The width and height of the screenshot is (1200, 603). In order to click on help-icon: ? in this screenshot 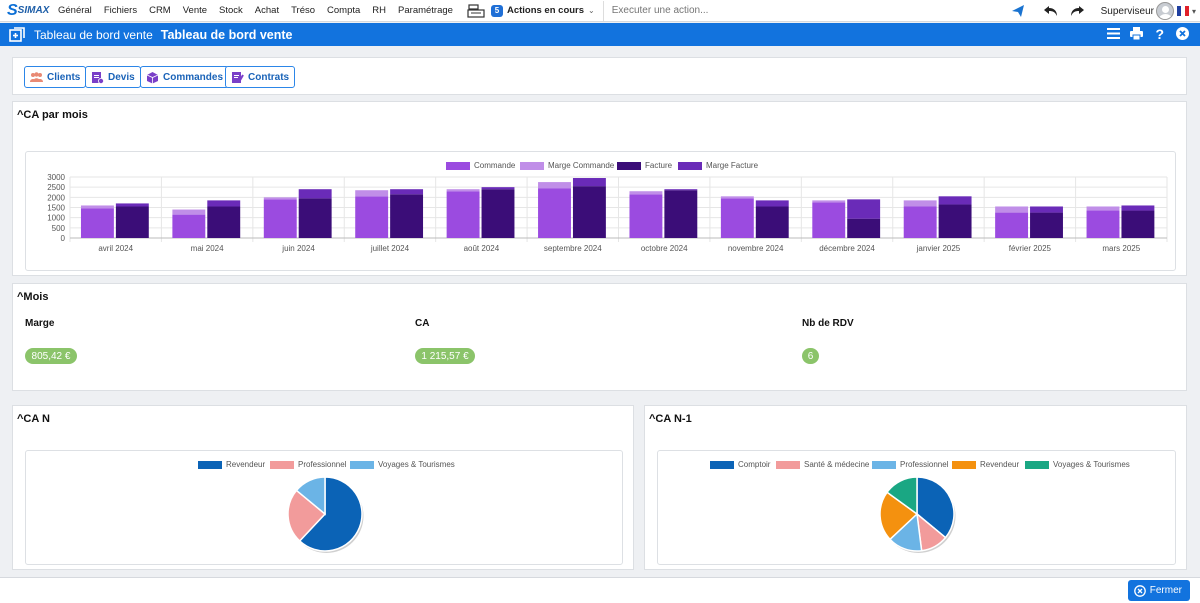, I will do `click(1159, 33)`.